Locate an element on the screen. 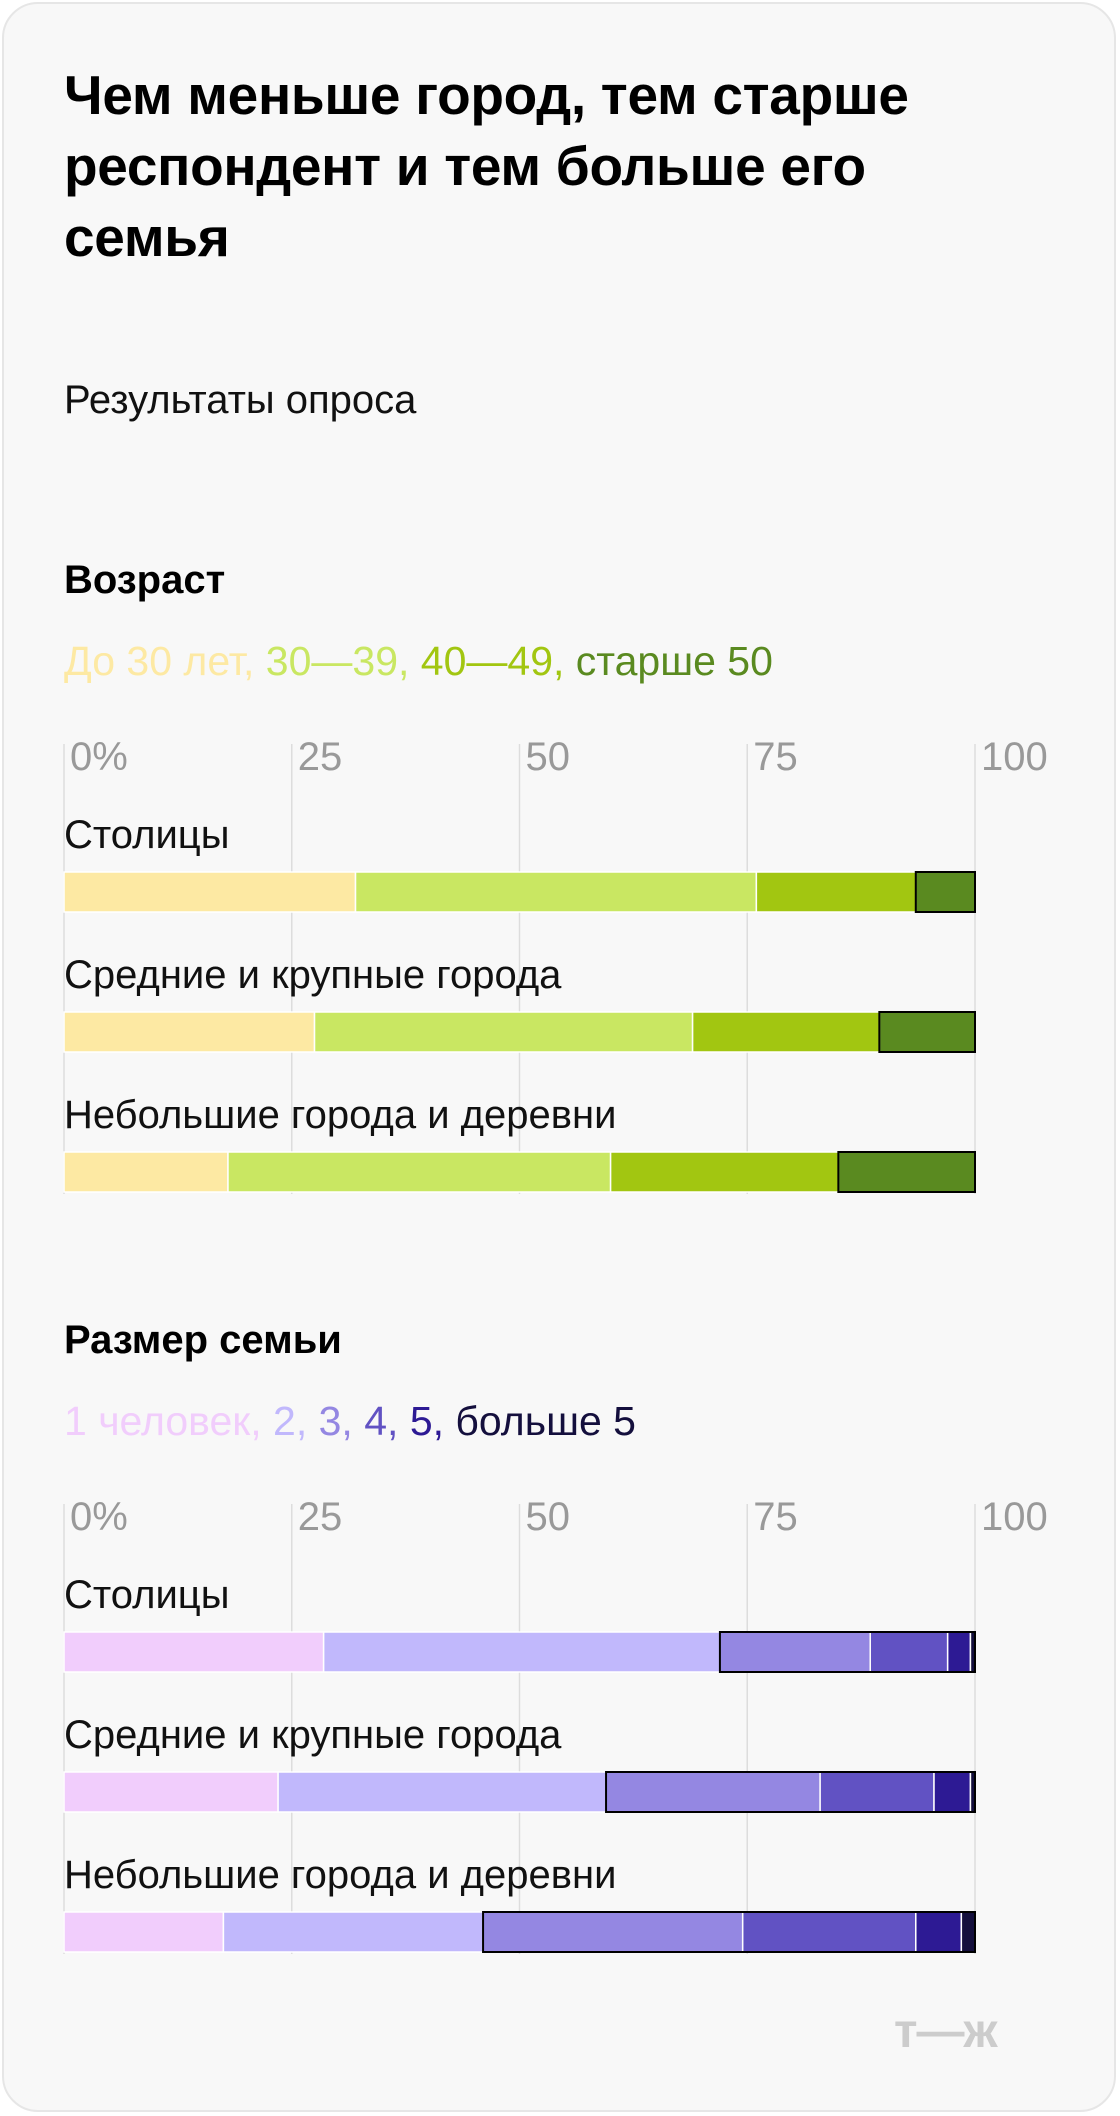 This screenshot has width=1120, height=2116. legend-item: 5, is located at coordinates (432, 1421).